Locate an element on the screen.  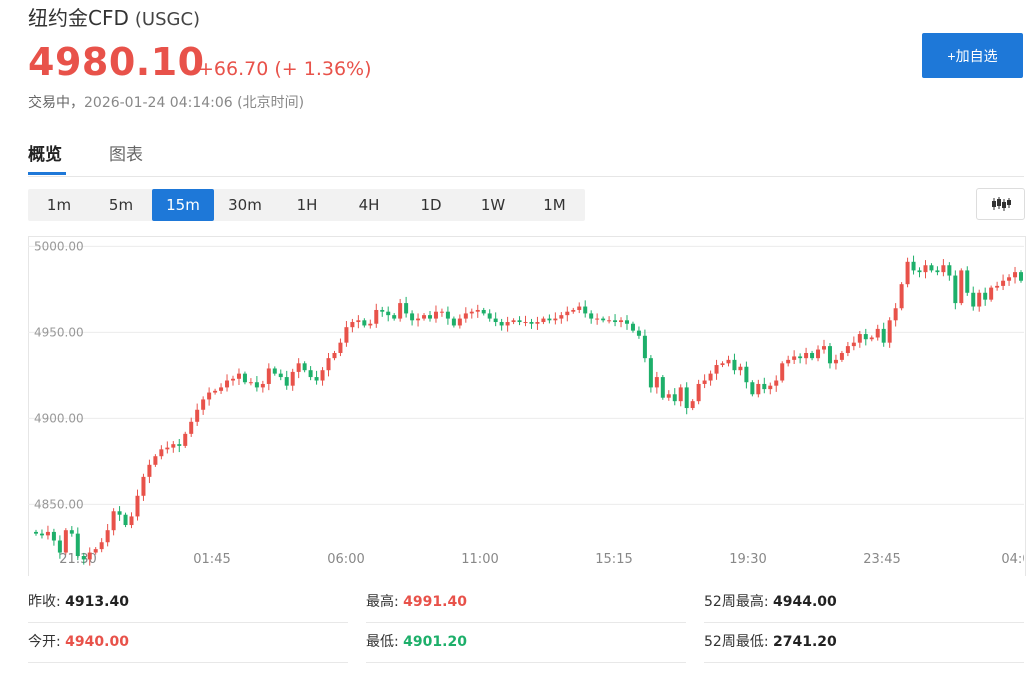
x-tick-label: 23:45 is located at coordinates (881, 559).